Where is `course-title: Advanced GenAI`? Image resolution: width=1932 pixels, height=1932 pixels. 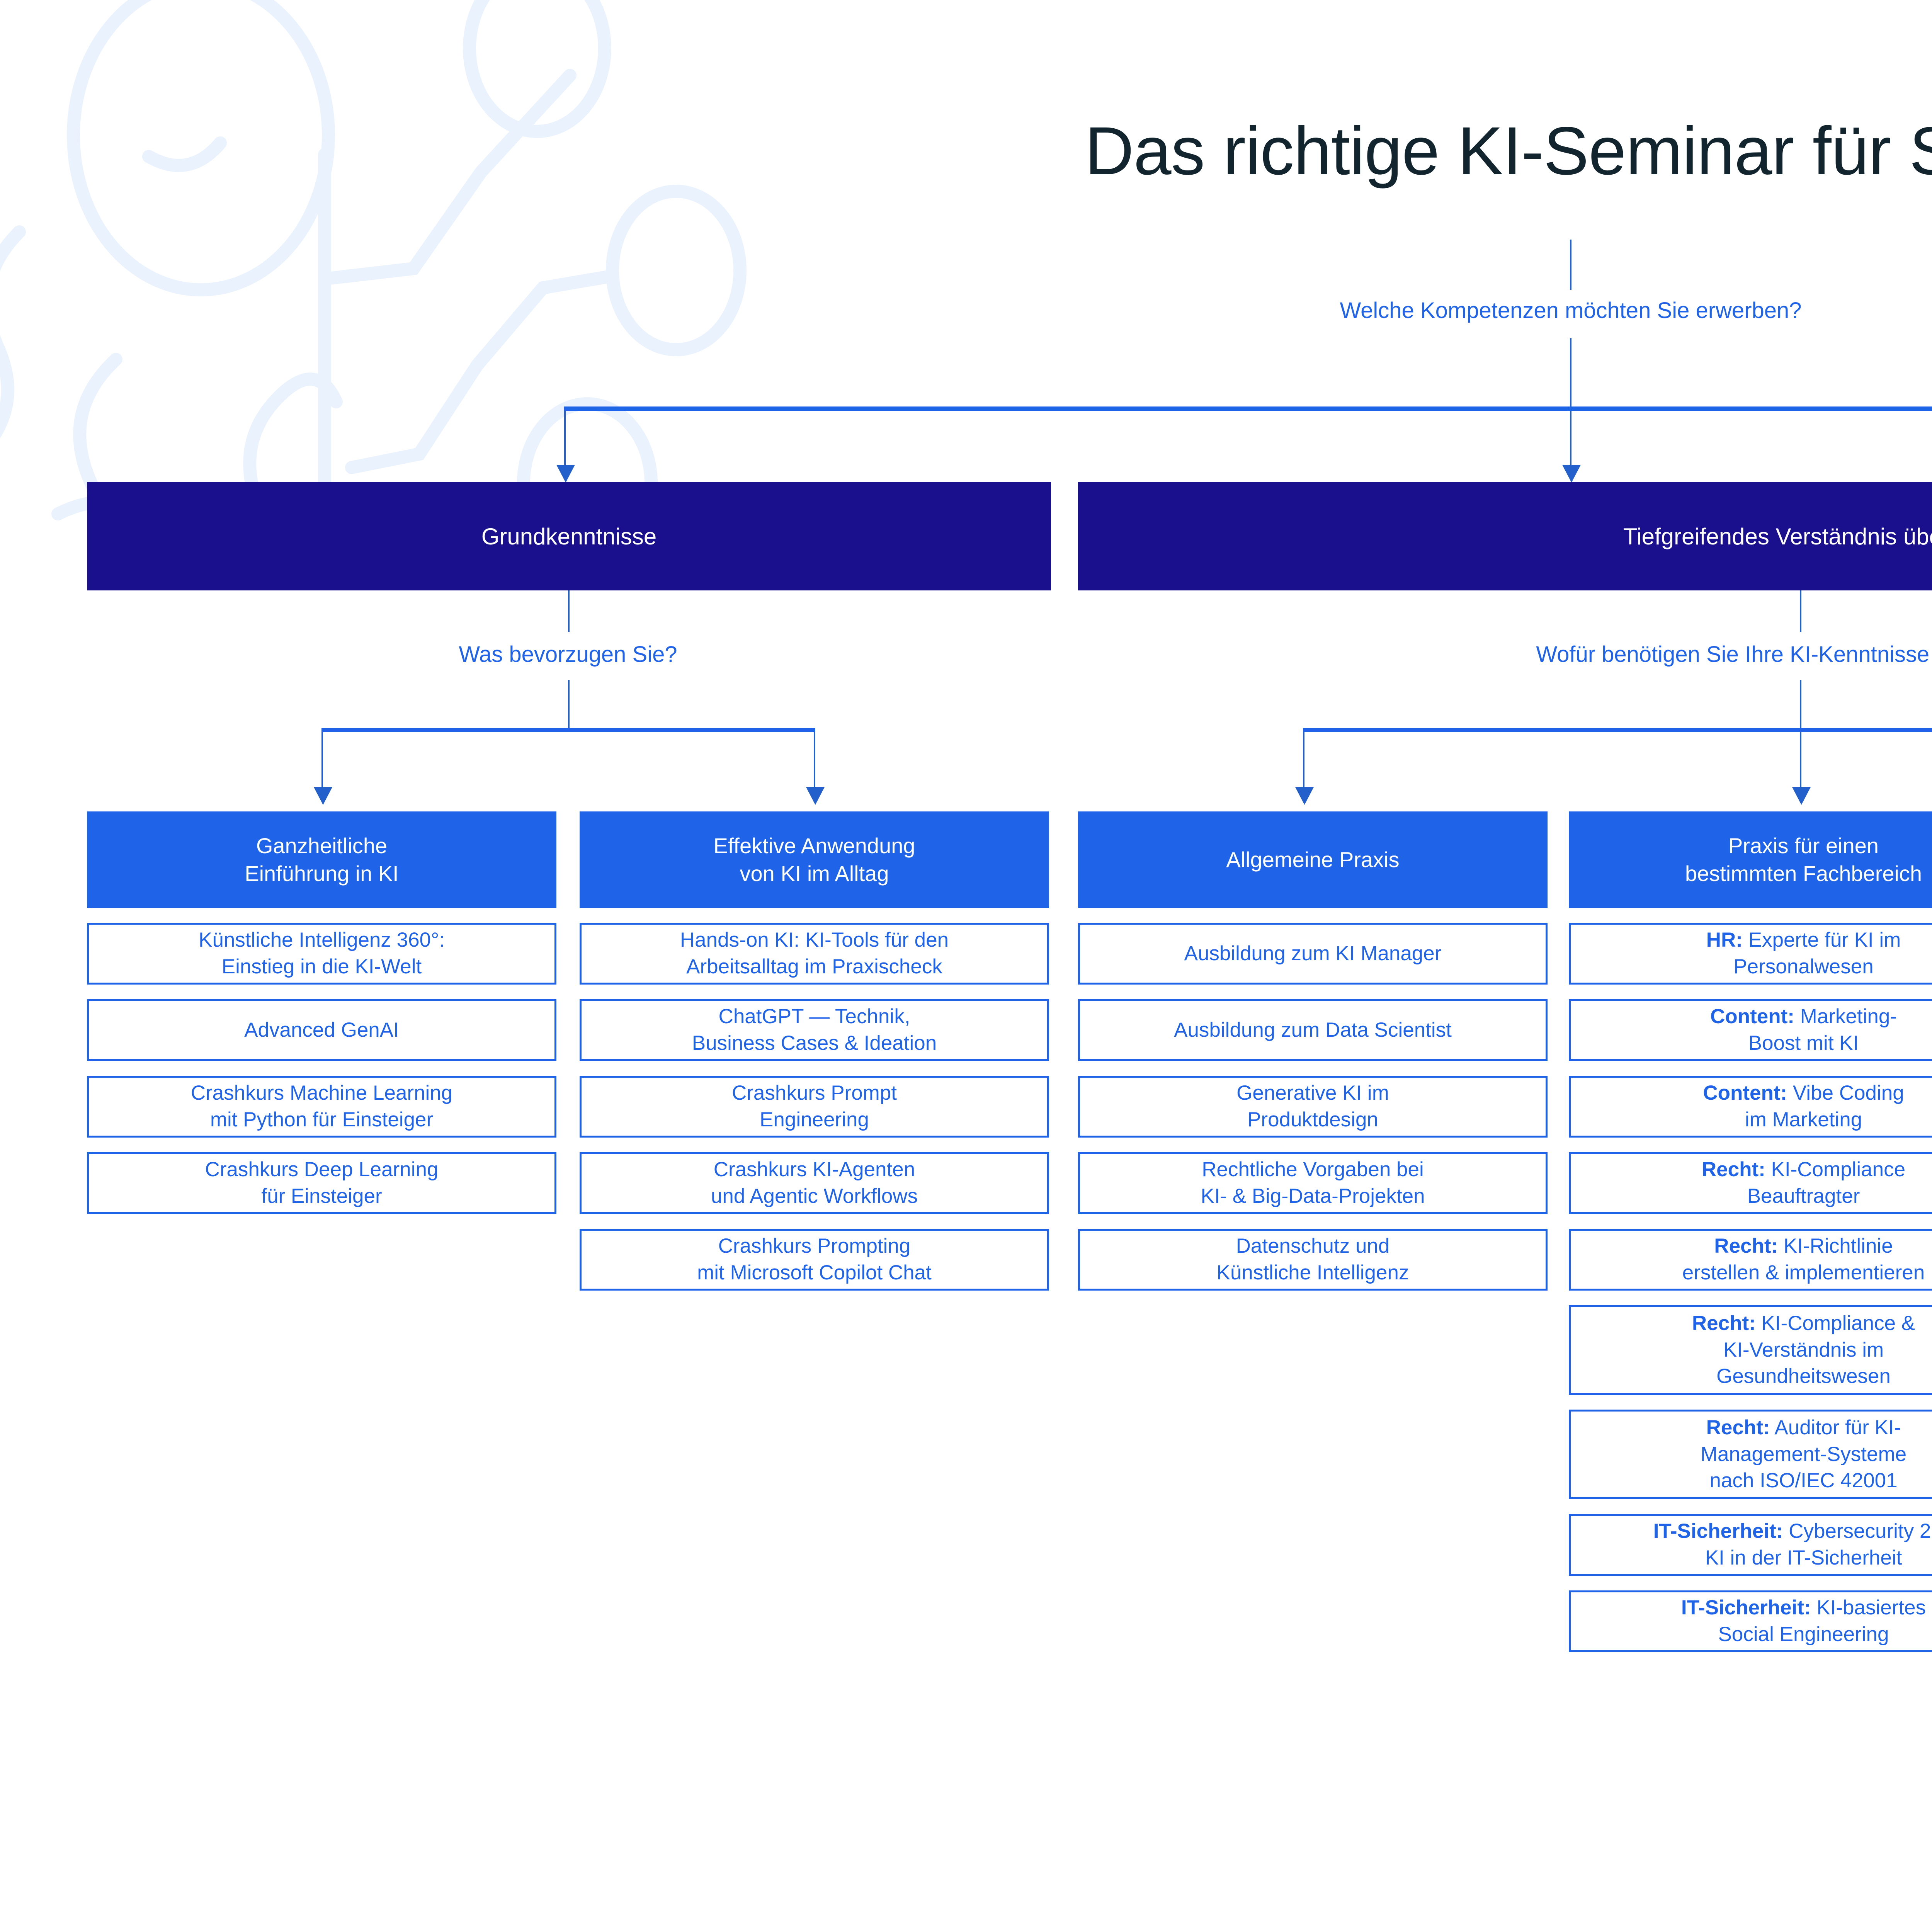 course-title: Advanced GenAI is located at coordinates (321, 1029).